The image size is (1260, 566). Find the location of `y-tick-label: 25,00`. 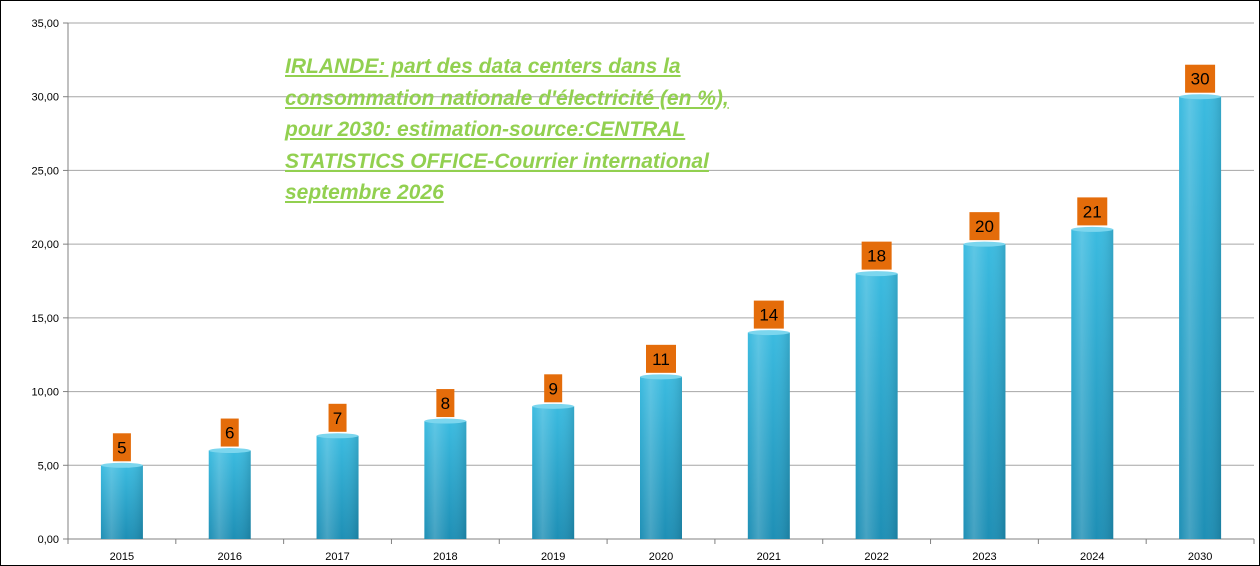

y-tick-label: 25,00 is located at coordinates (45, 171).